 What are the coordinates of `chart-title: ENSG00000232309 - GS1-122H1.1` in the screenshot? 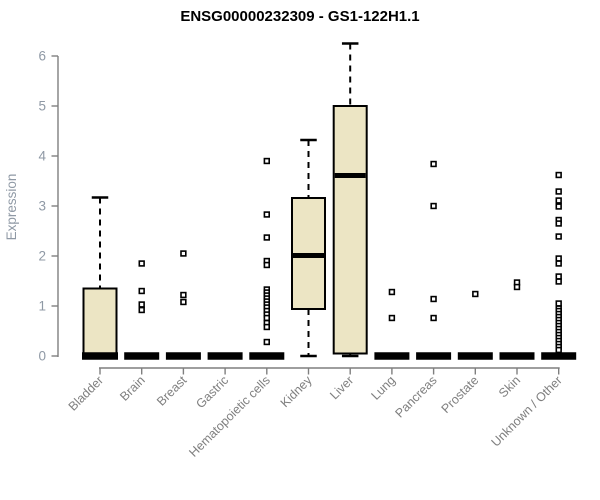 It's located at (300, 16).